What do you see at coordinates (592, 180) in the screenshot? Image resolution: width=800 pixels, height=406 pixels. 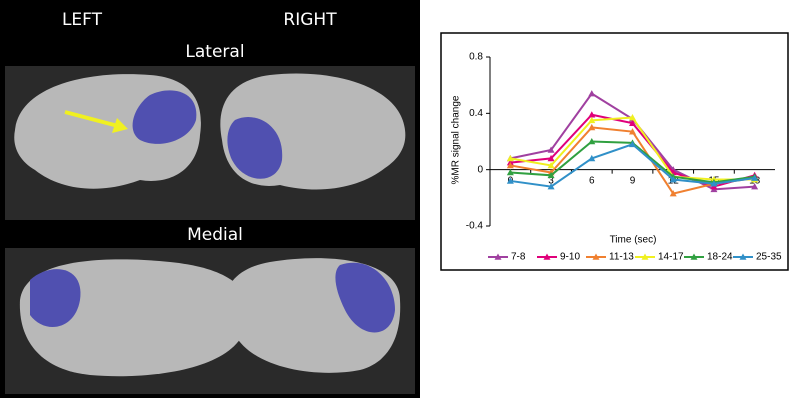 I see `x-tick-label: 6` at bounding box center [592, 180].